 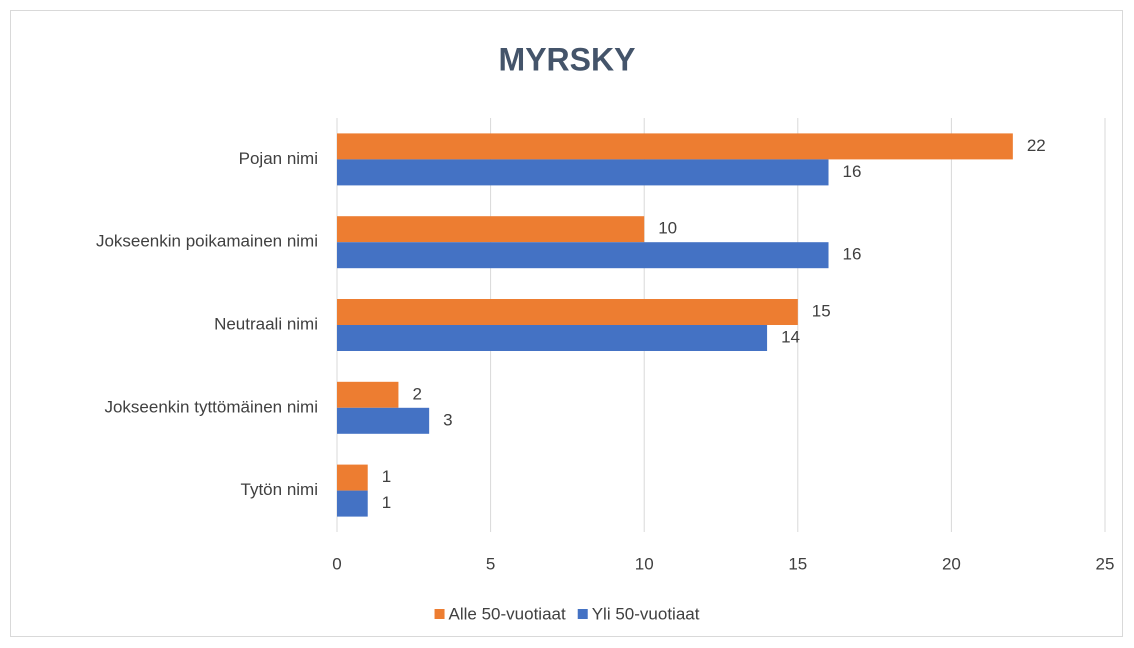 I want to click on x-tick-label: 5, so click(x=490, y=563).